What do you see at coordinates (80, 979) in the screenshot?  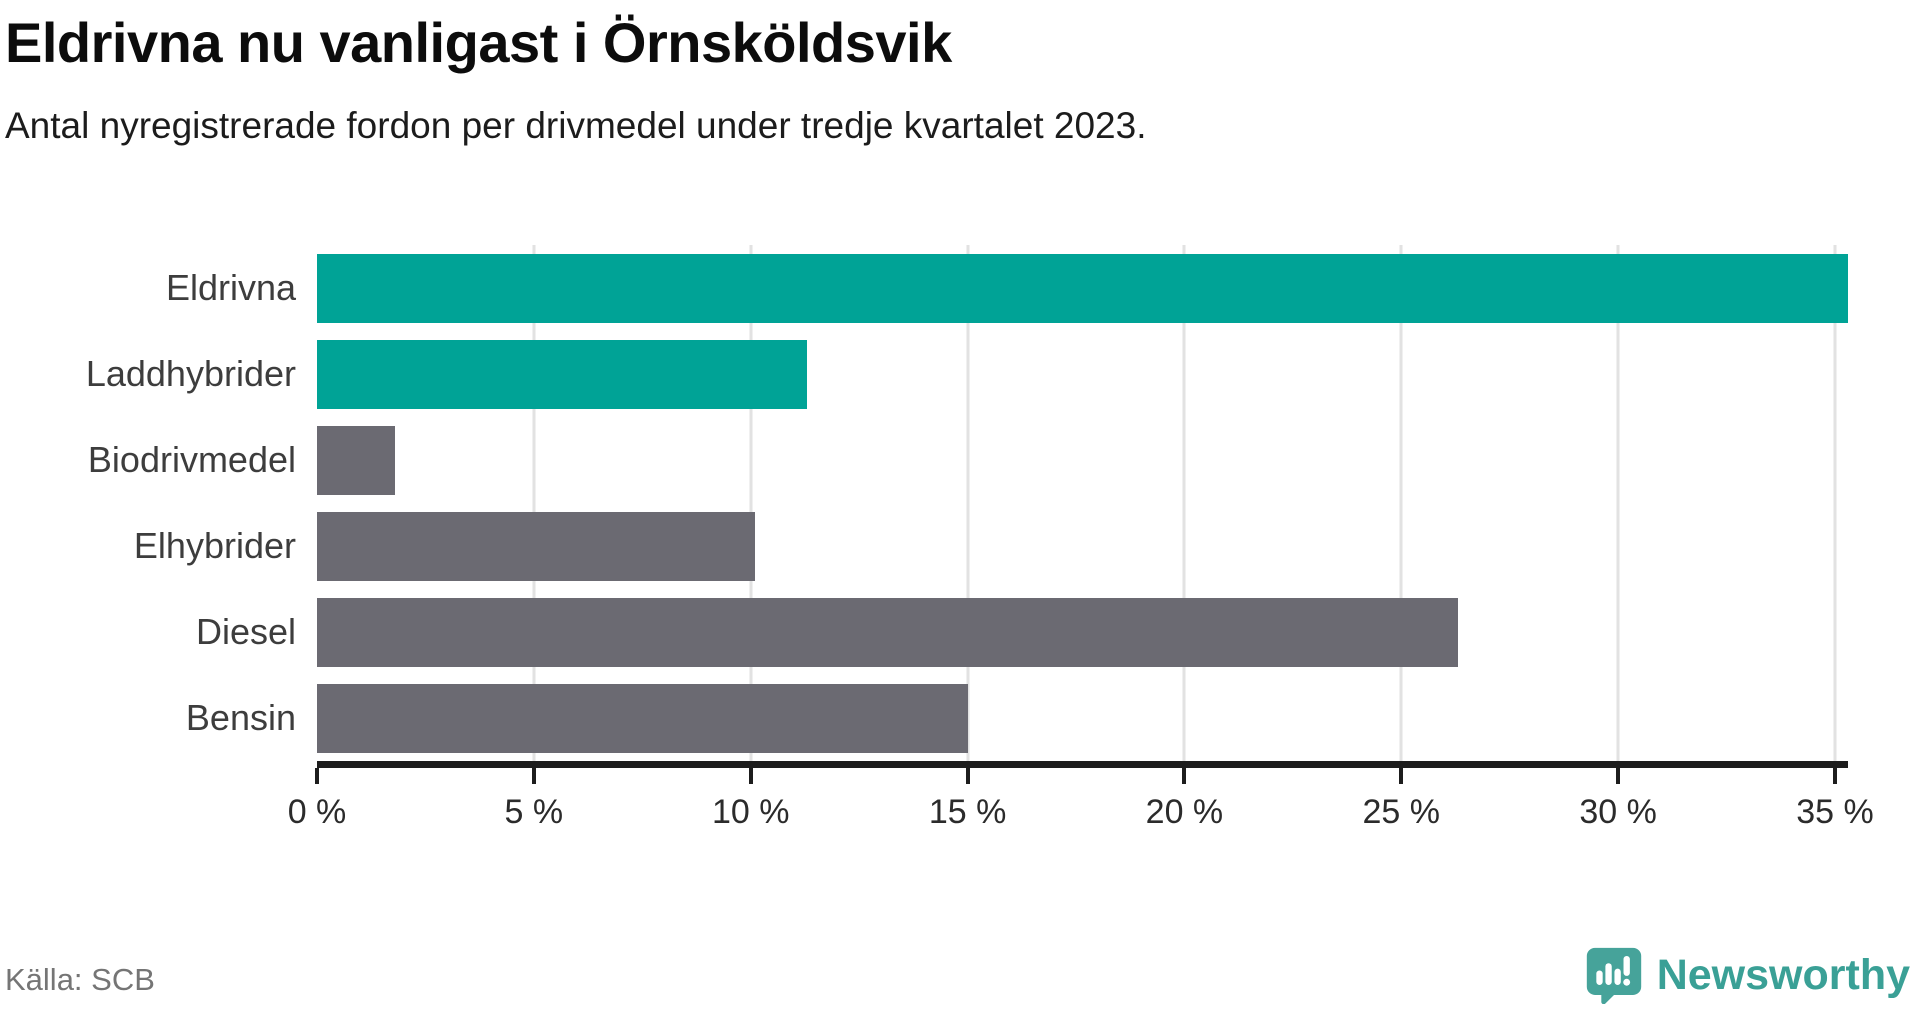 I see `source-note: Källa: SCB` at bounding box center [80, 979].